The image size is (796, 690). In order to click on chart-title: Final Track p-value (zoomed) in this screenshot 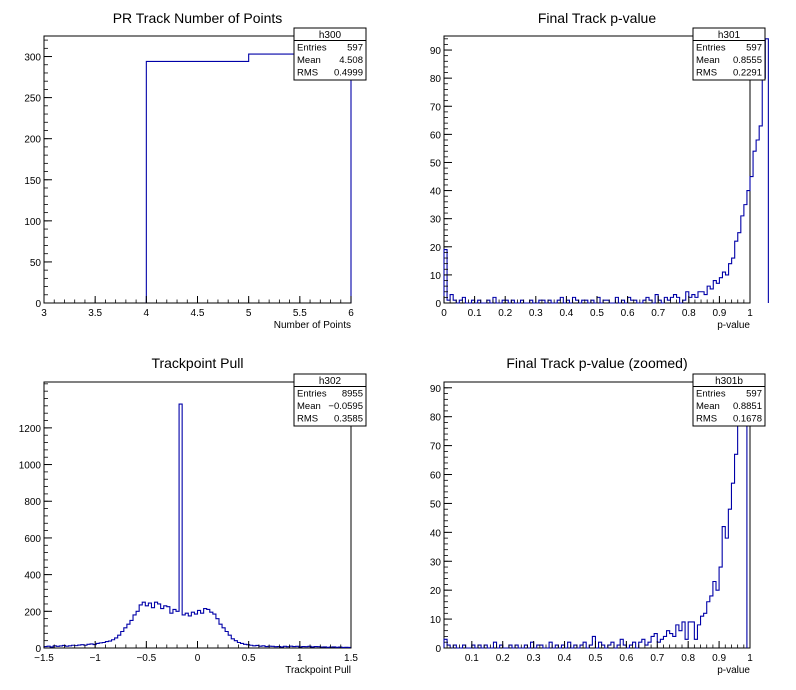, I will do `click(596, 363)`.